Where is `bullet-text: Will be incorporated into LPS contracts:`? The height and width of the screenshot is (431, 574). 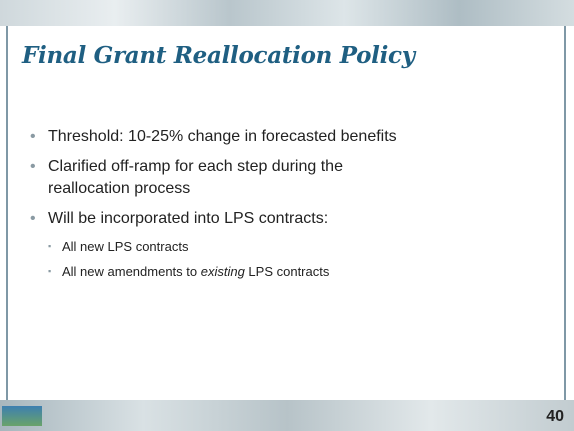 bullet-text: Will be incorporated into LPS contracts: is located at coordinates (188, 218).